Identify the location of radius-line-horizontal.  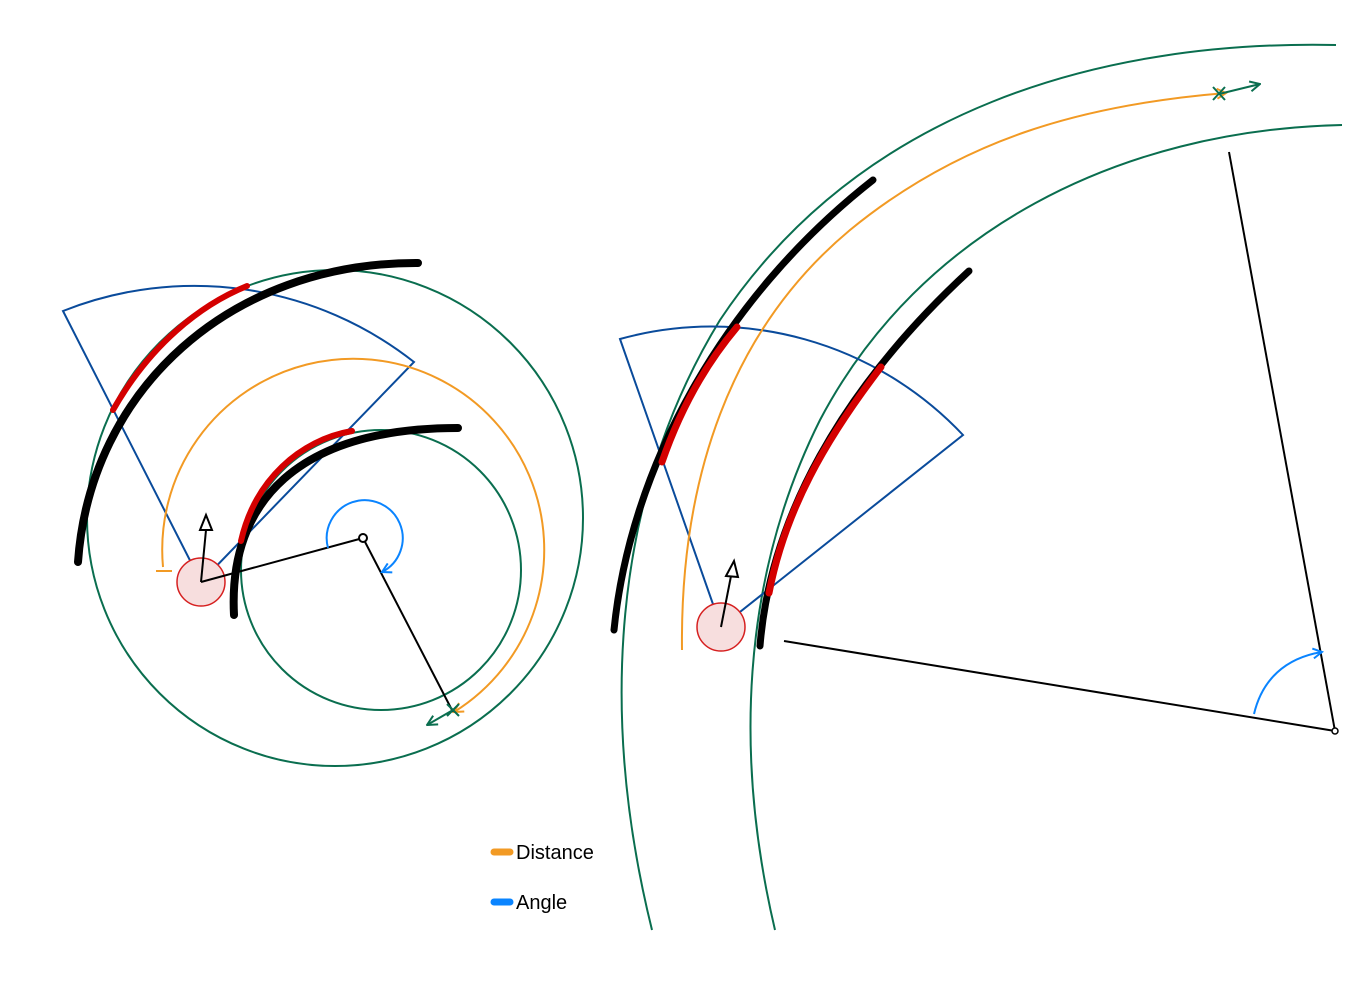
(1059, 686).